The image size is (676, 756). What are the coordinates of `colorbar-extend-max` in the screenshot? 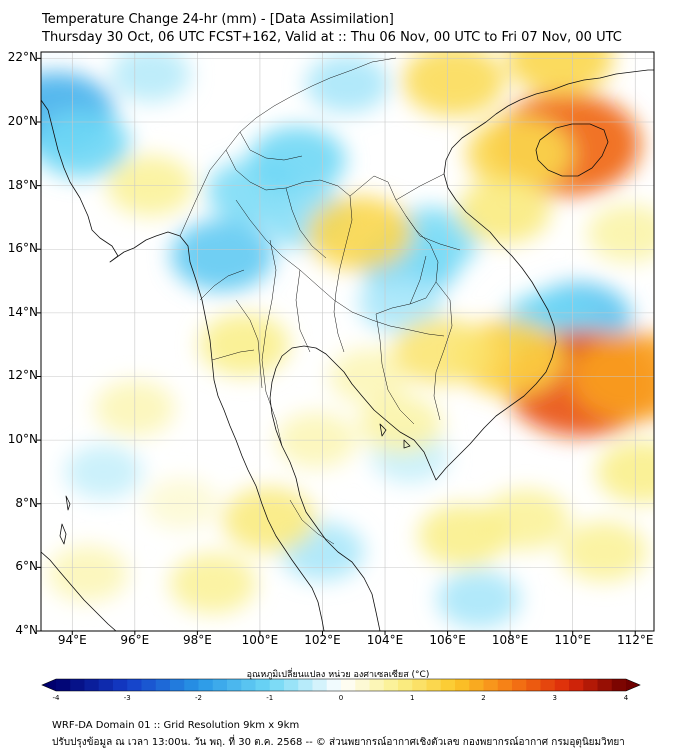 It's located at (633, 685).